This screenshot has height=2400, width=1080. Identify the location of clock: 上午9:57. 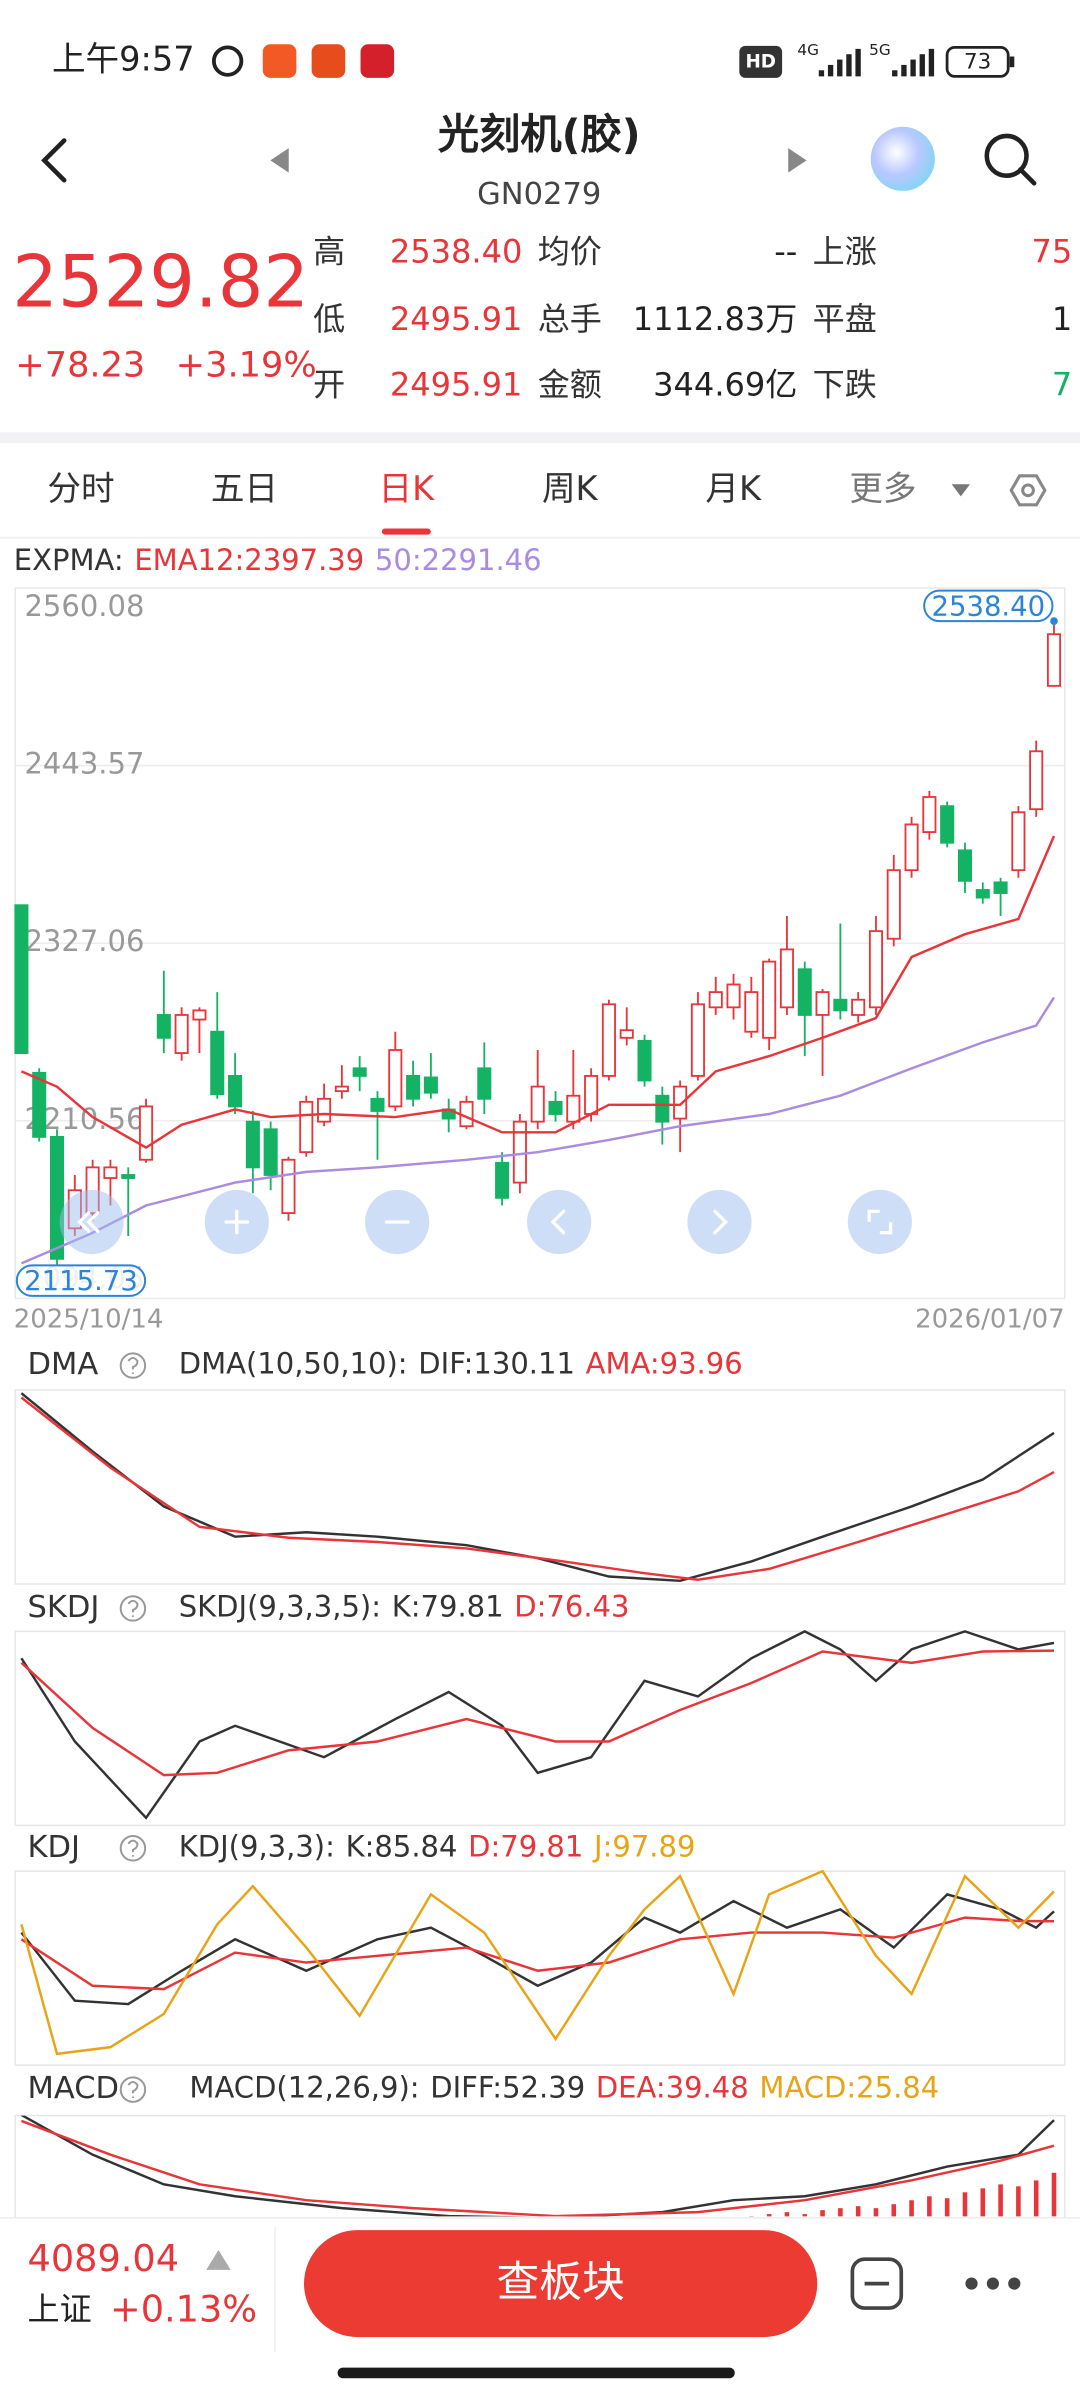
(123, 59).